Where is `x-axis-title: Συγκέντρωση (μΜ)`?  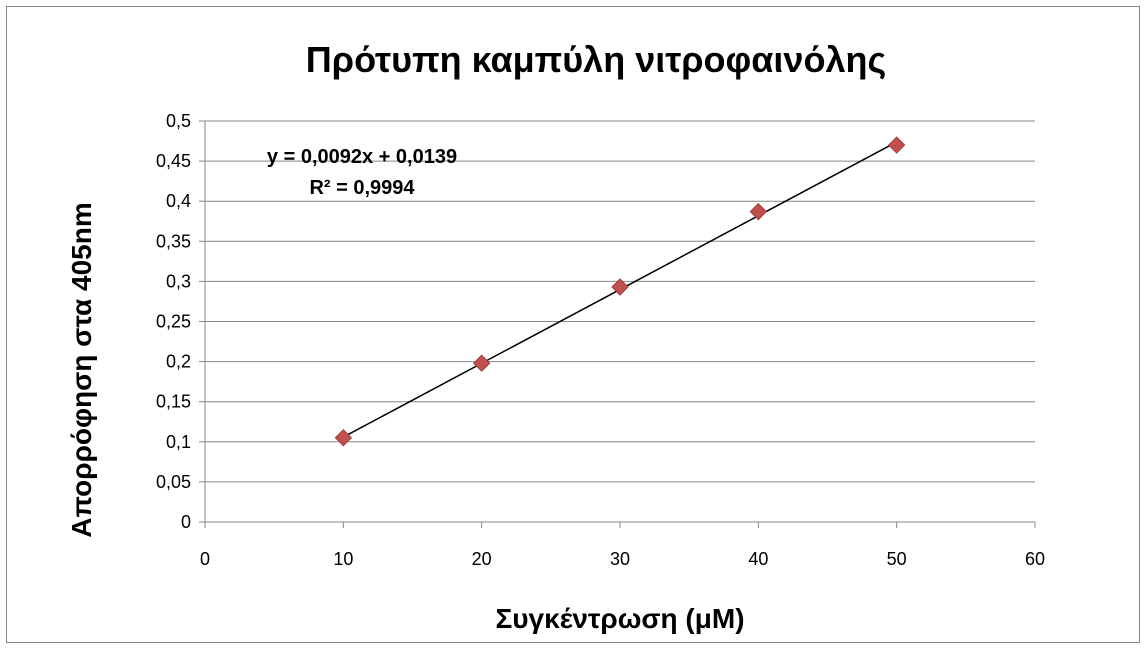
x-axis-title: Συγκέντρωση (μΜ) is located at coordinates (619, 618).